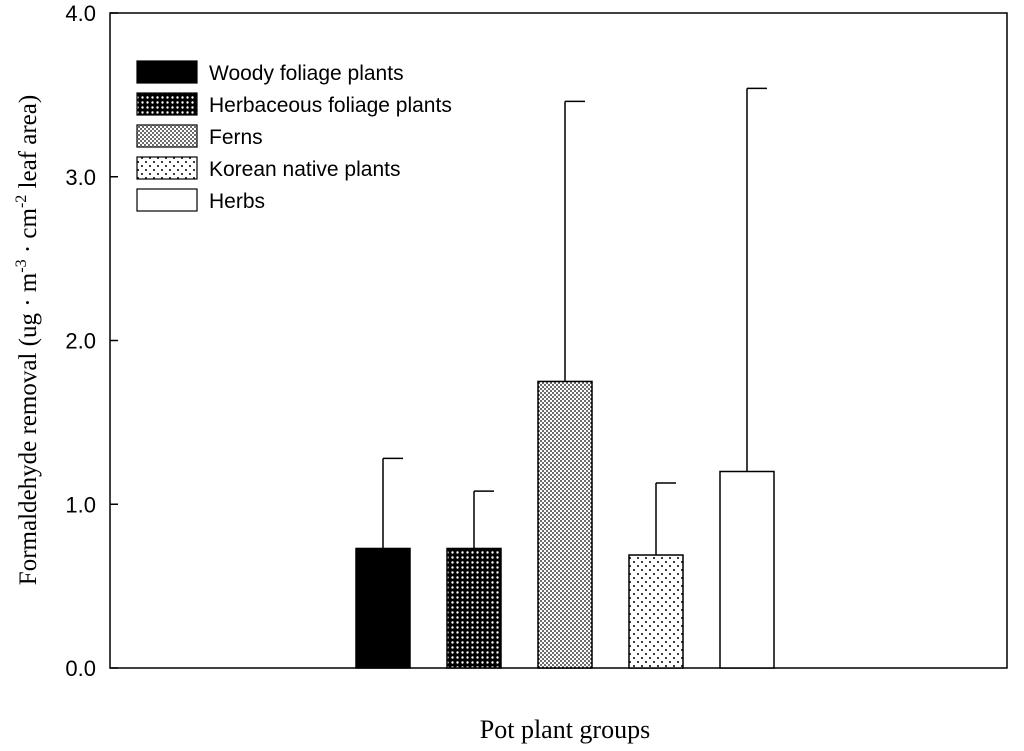 This screenshot has height=751, width=1024. Describe the element at coordinates (80, 13) in the screenshot. I see `y-tick-label: 4.0` at that location.